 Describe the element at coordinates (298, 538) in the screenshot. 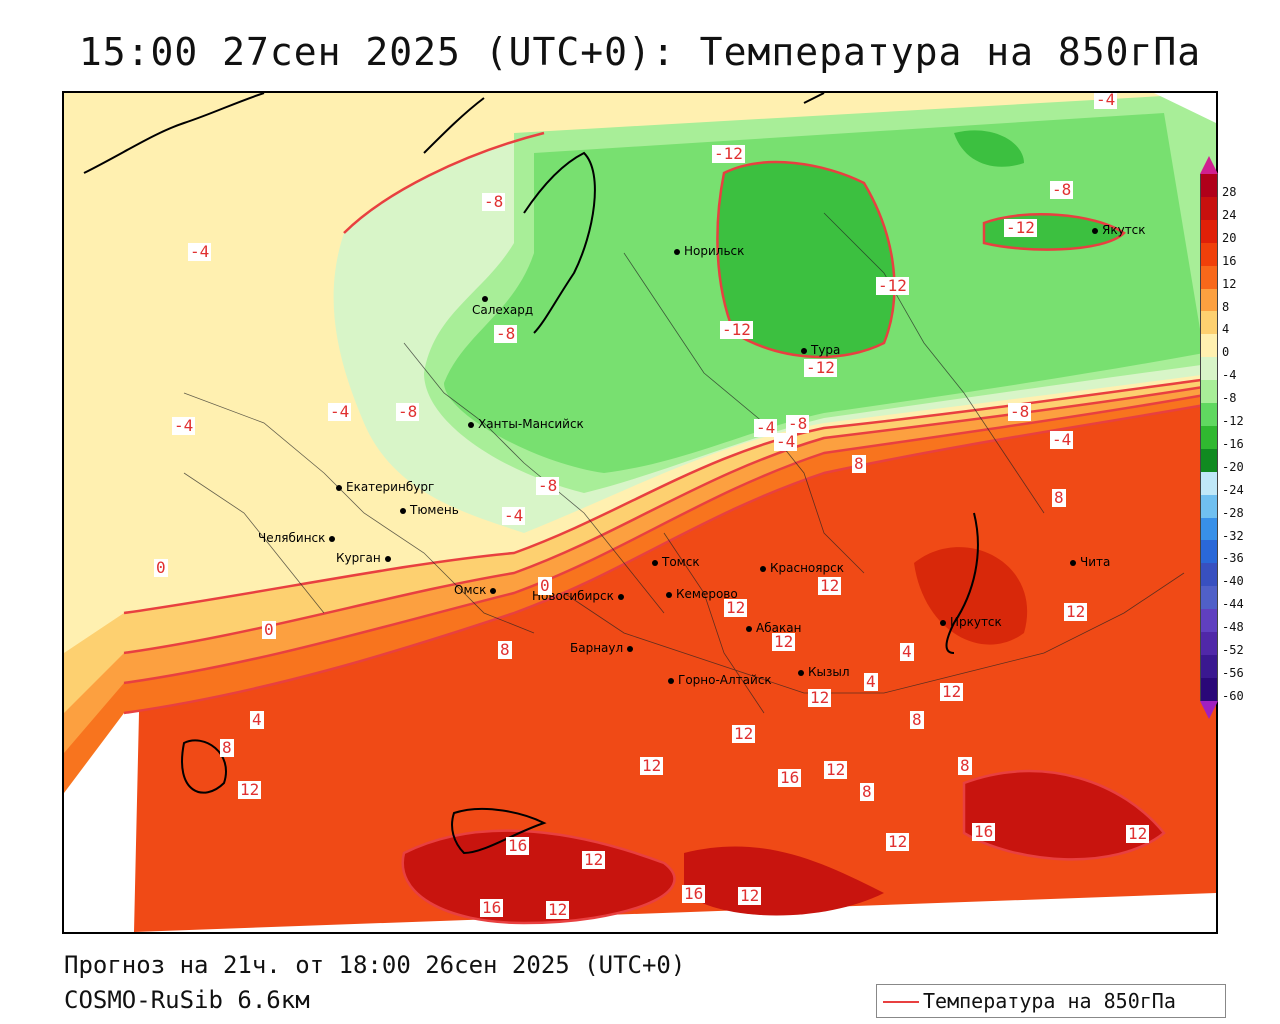

I see `city-chelyabinsk: Челябинск` at that location.